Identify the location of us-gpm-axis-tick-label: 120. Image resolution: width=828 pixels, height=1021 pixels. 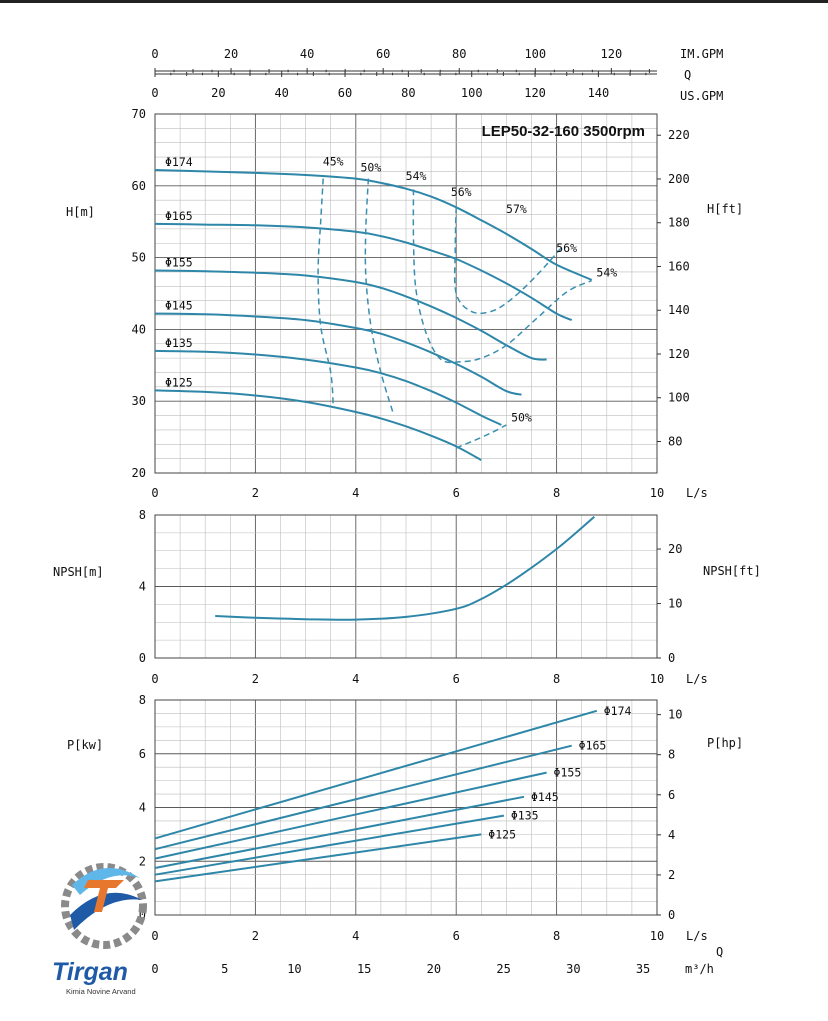
(535, 93).